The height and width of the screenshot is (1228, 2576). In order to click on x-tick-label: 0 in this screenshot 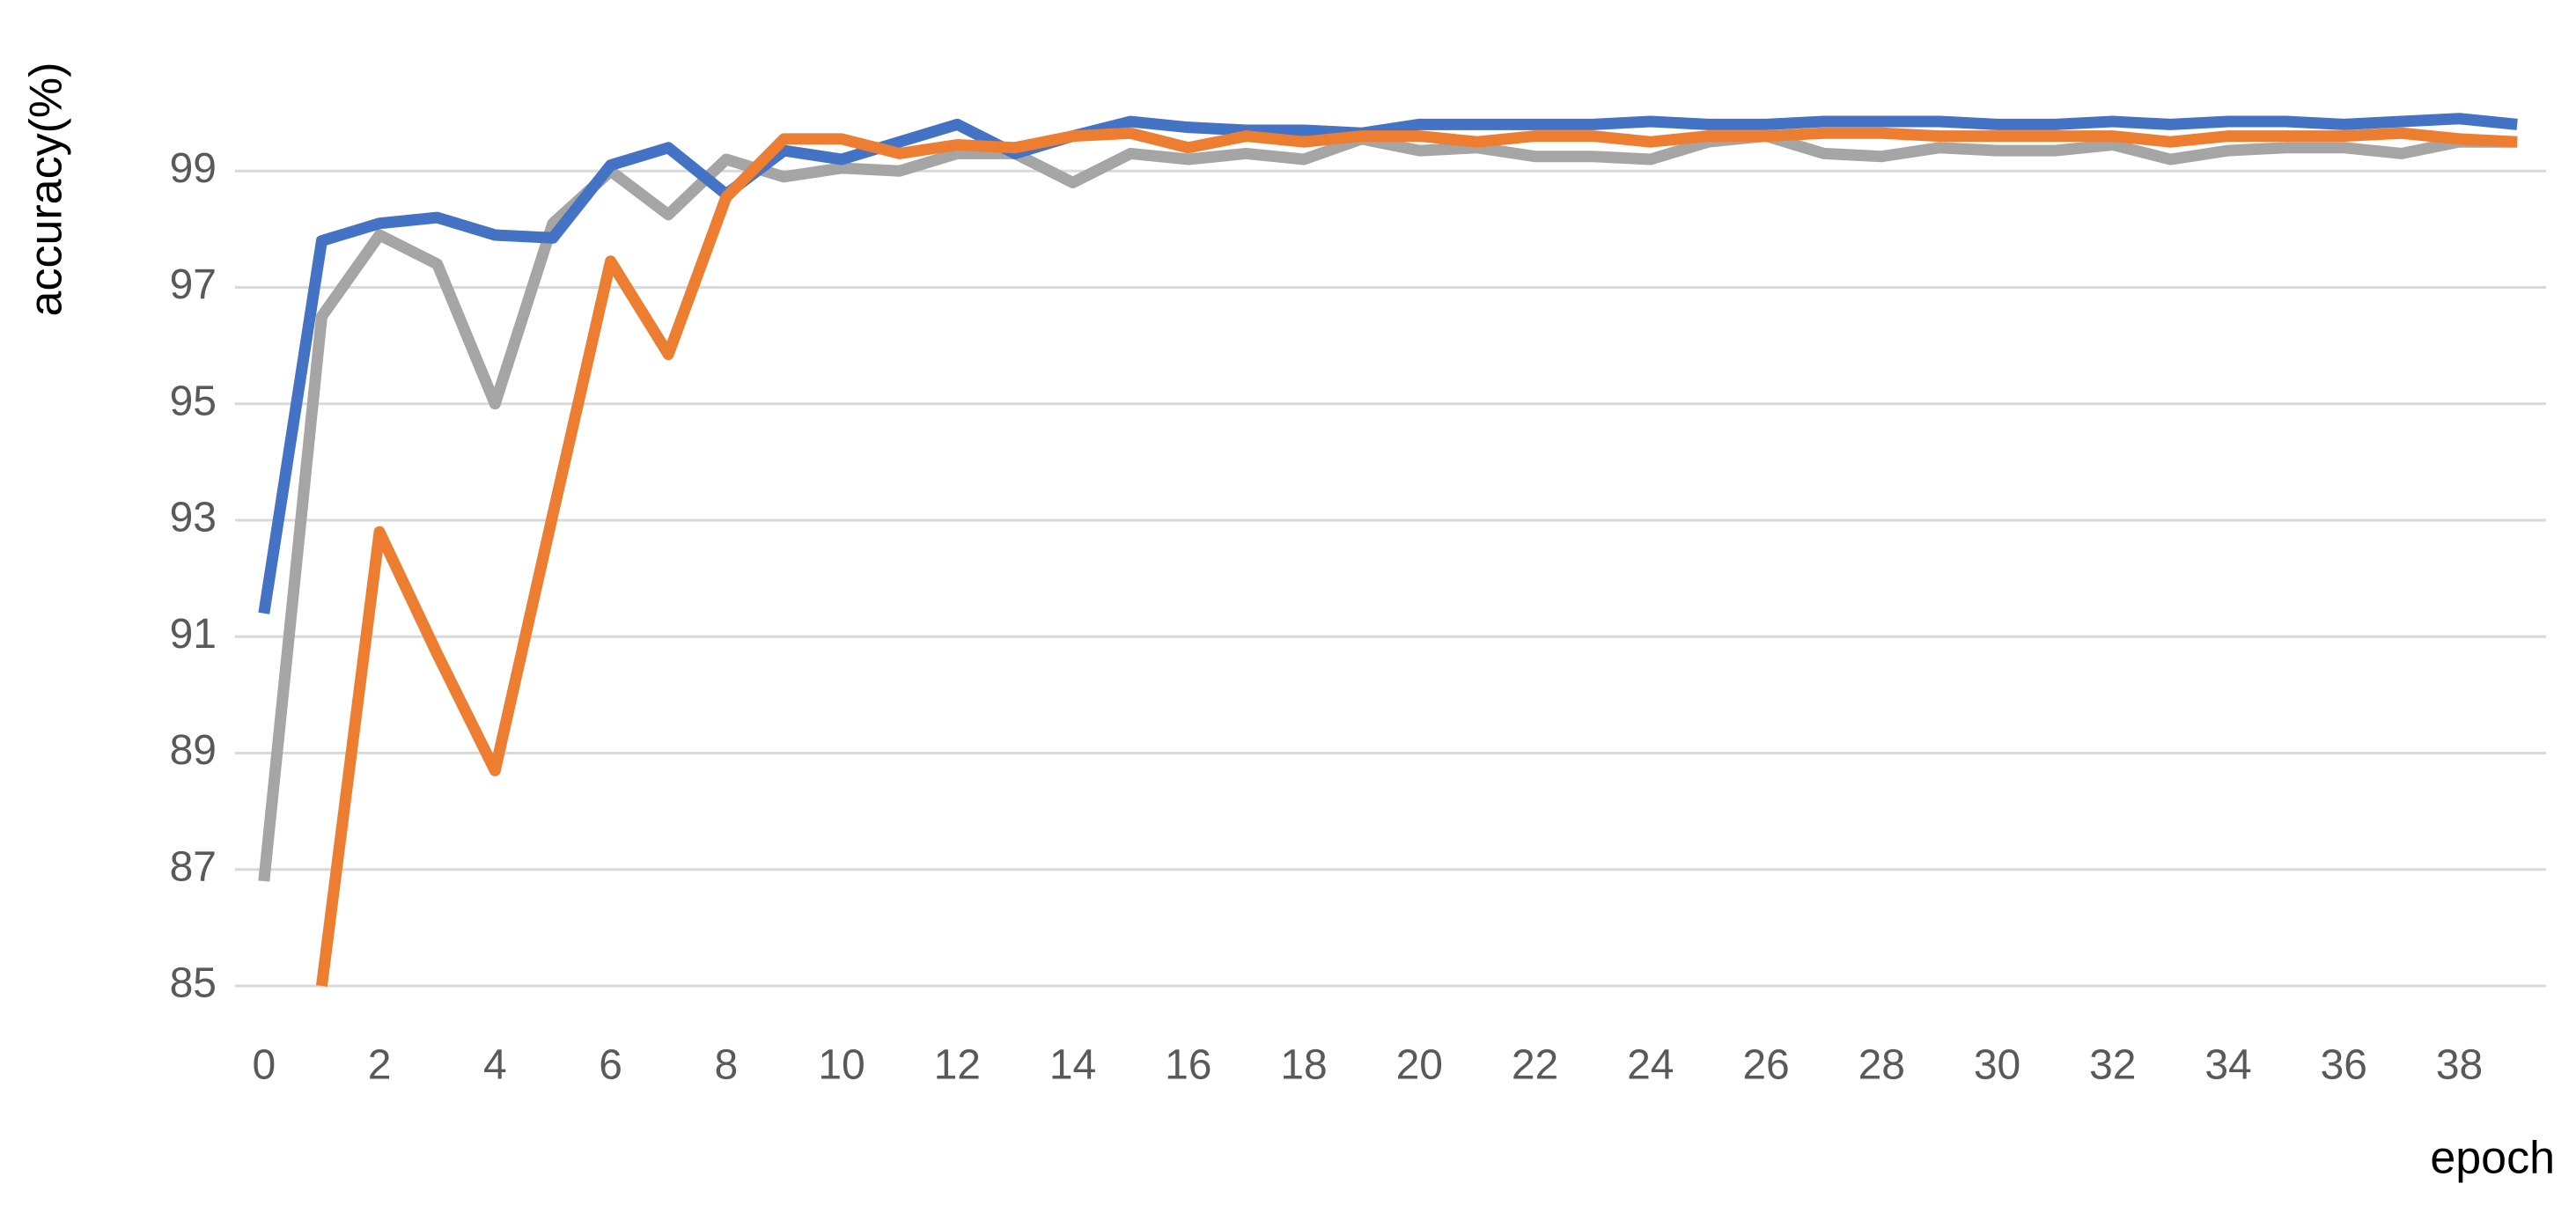, I will do `click(264, 1065)`.